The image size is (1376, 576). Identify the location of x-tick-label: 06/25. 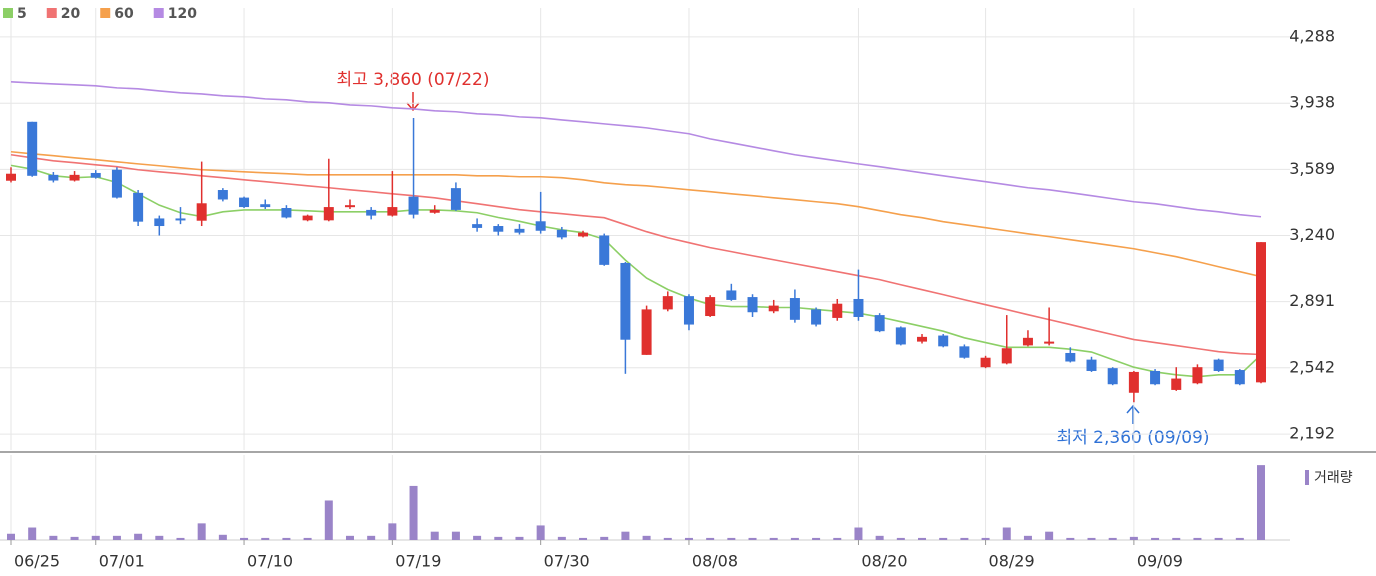
(37, 561).